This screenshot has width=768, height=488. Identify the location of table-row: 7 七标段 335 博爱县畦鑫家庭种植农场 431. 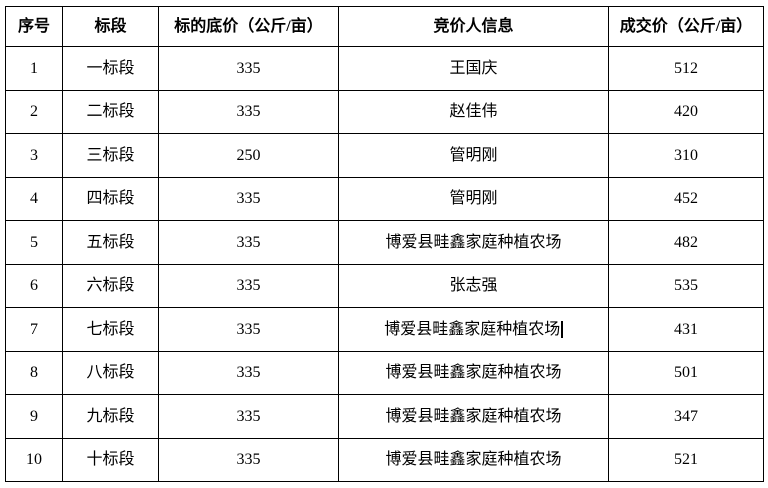
(384, 329).